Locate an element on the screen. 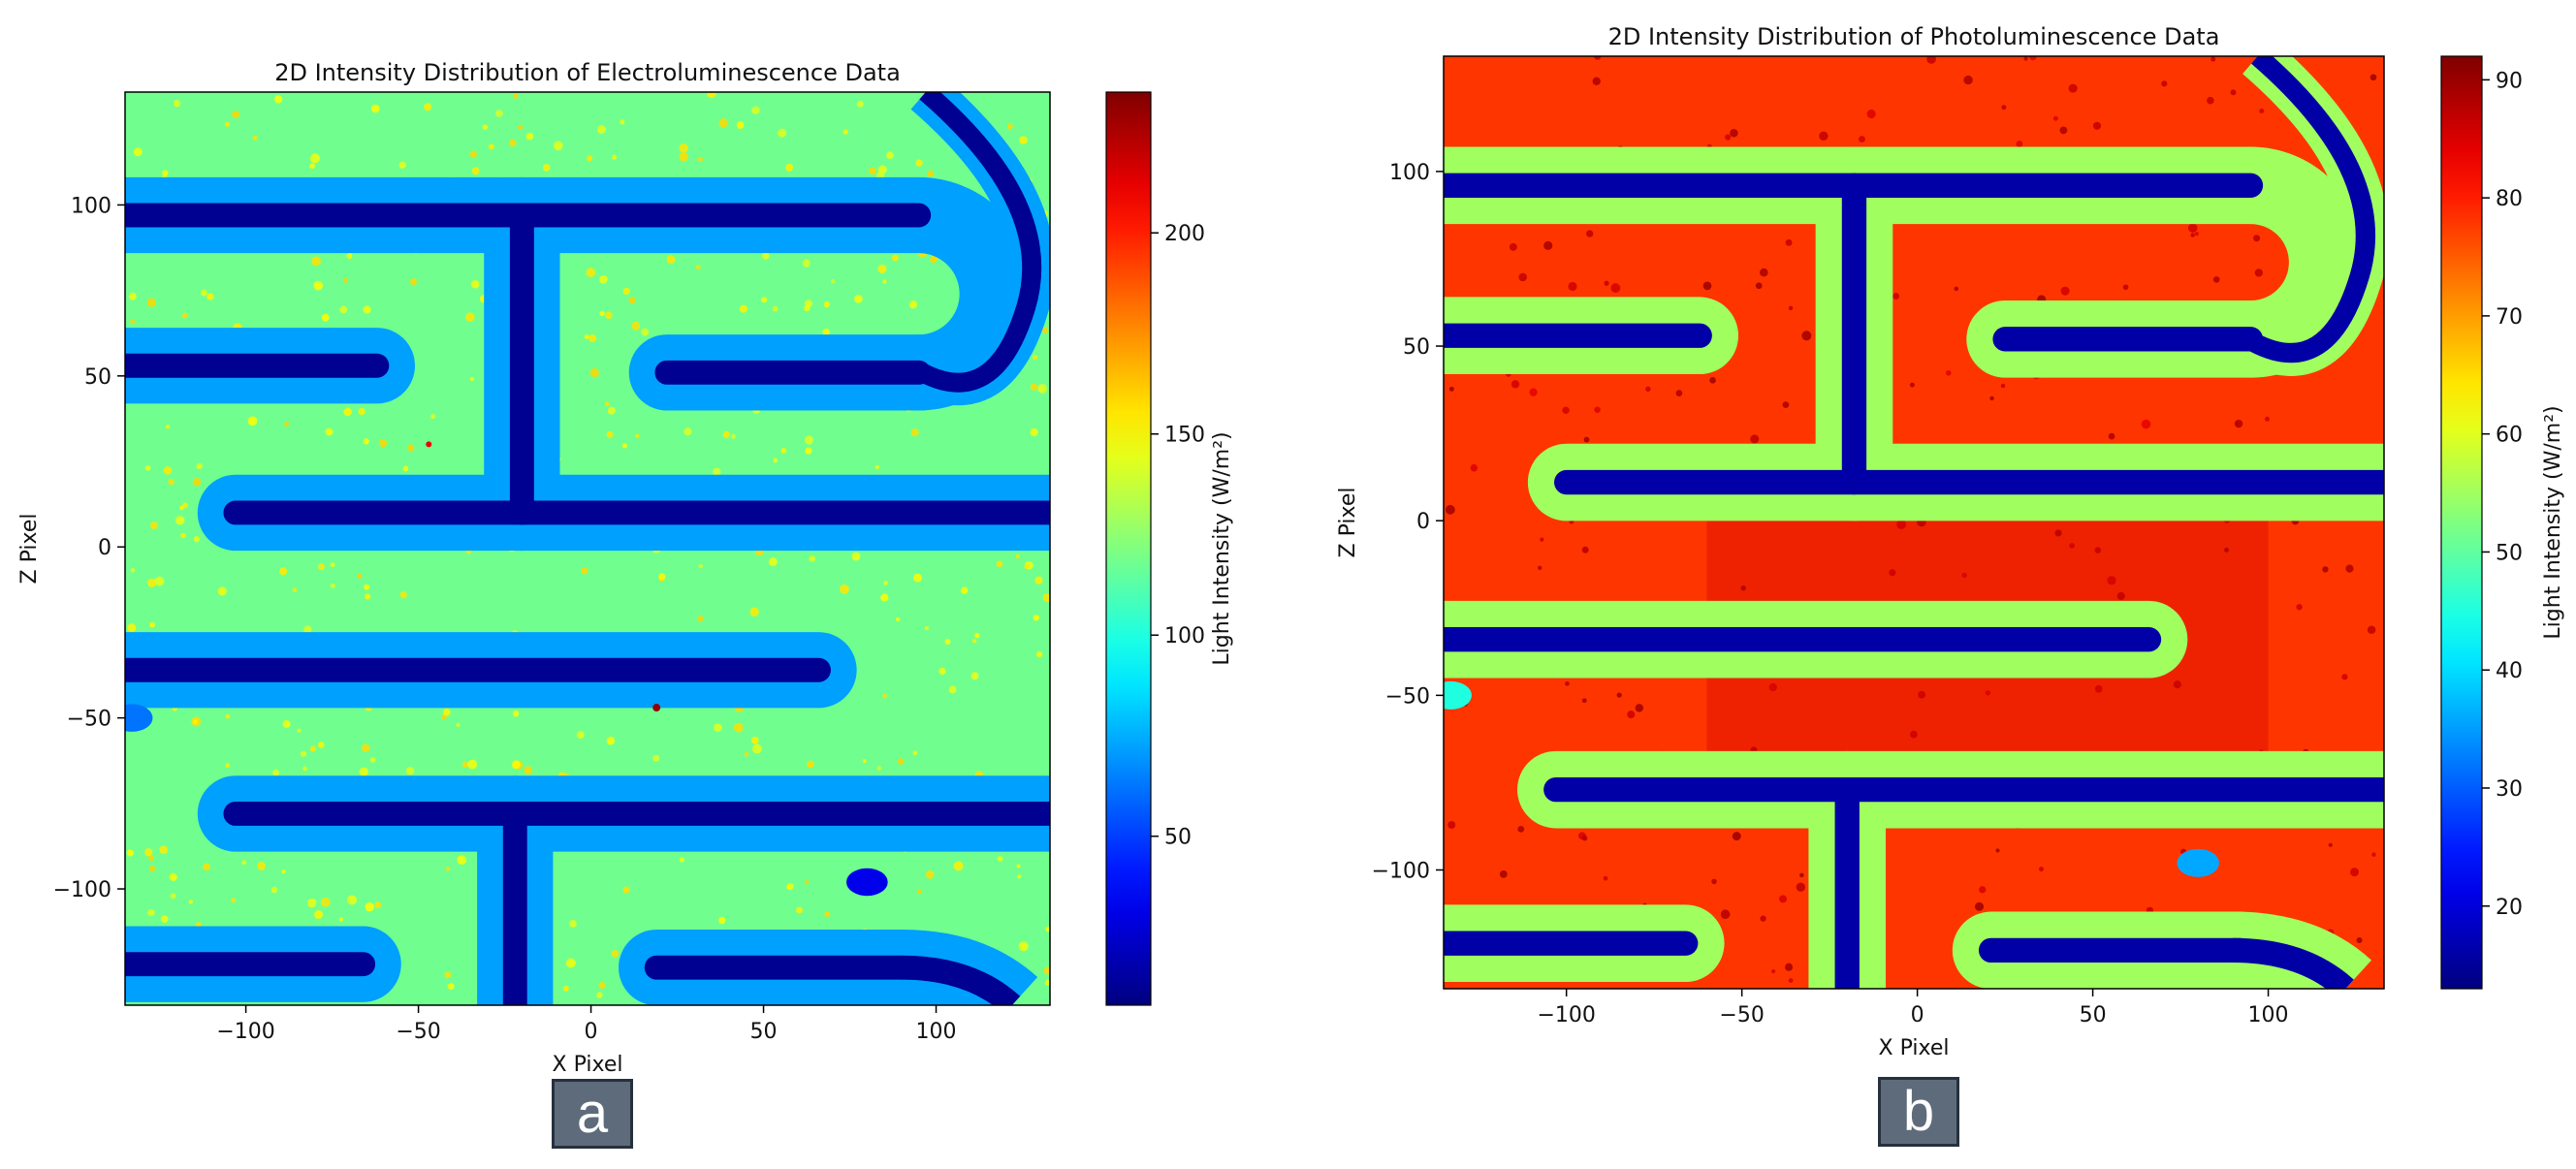 The height and width of the screenshot is (1169, 2576). x-tick-label: −100 is located at coordinates (1566, 1015).